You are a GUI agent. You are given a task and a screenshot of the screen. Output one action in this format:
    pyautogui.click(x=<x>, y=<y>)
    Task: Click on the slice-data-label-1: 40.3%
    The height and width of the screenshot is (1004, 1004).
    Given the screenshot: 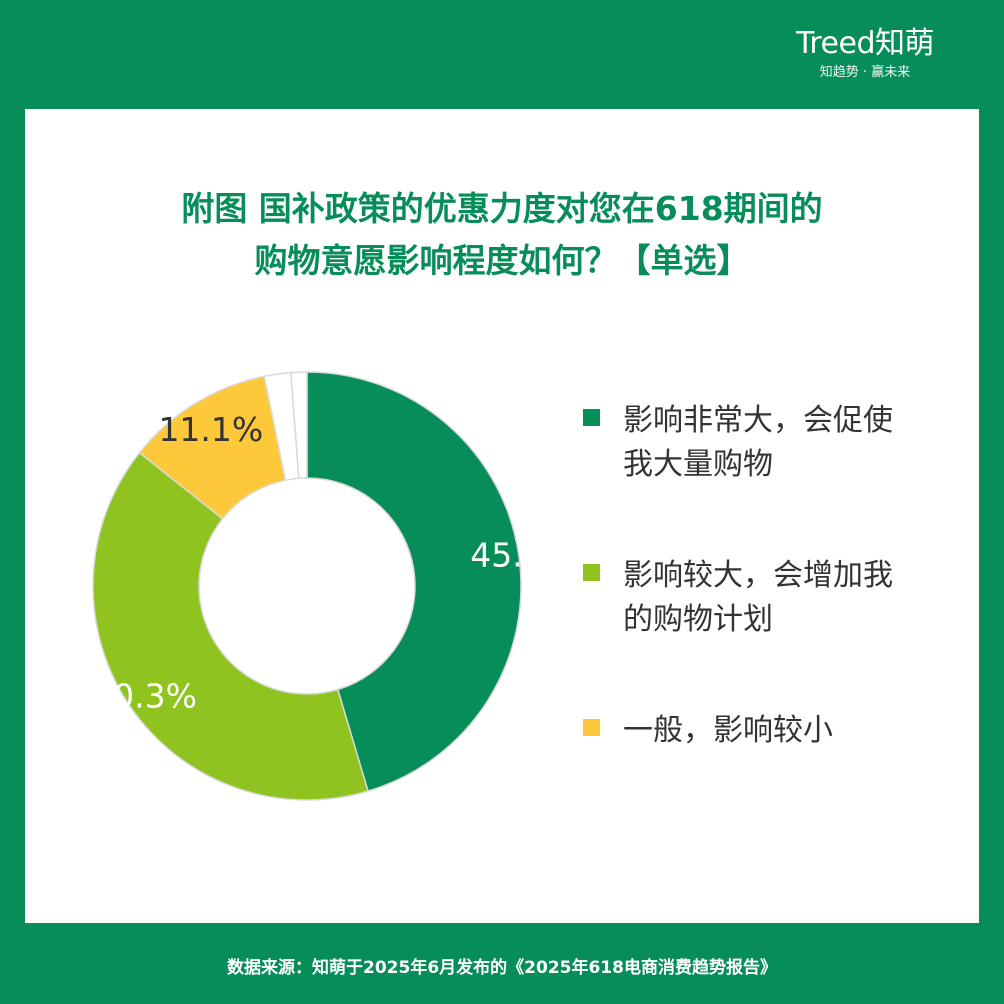 What is the action you would take?
    pyautogui.click(x=144, y=696)
    